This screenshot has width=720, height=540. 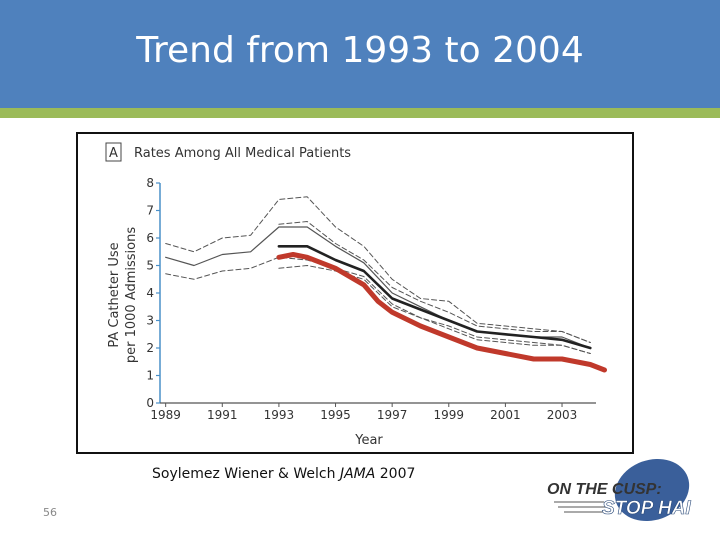 What do you see at coordinates (449, 415) in the screenshot?
I see `x-tick-label: 1999` at bounding box center [449, 415].